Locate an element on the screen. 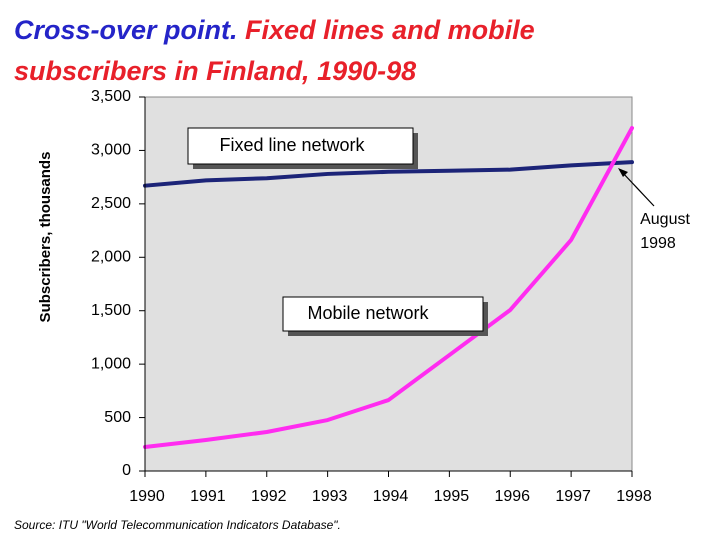  chart-title: Cross-over point. Fixed lines and mobile is located at coordinates (274, 30).